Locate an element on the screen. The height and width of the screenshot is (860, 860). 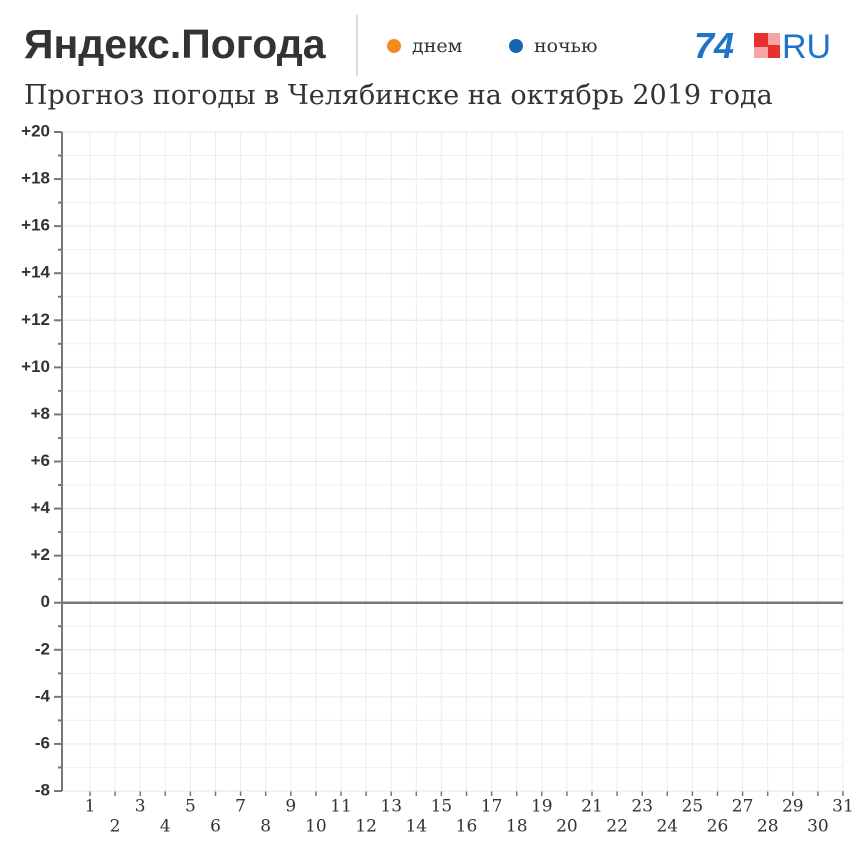
x-tick-label: 12 is located at coordinates (366, 827).